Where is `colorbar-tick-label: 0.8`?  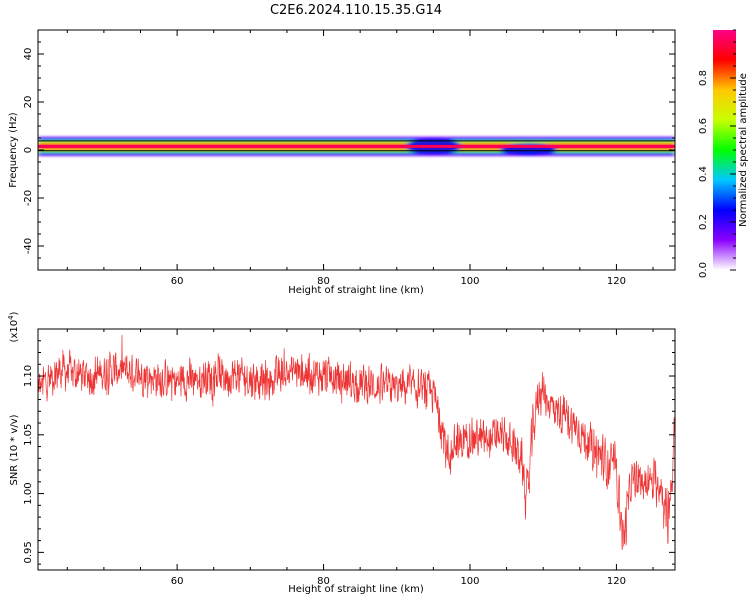
colorbar-tick-label: 0.8 is located at coordinates (703, 78).